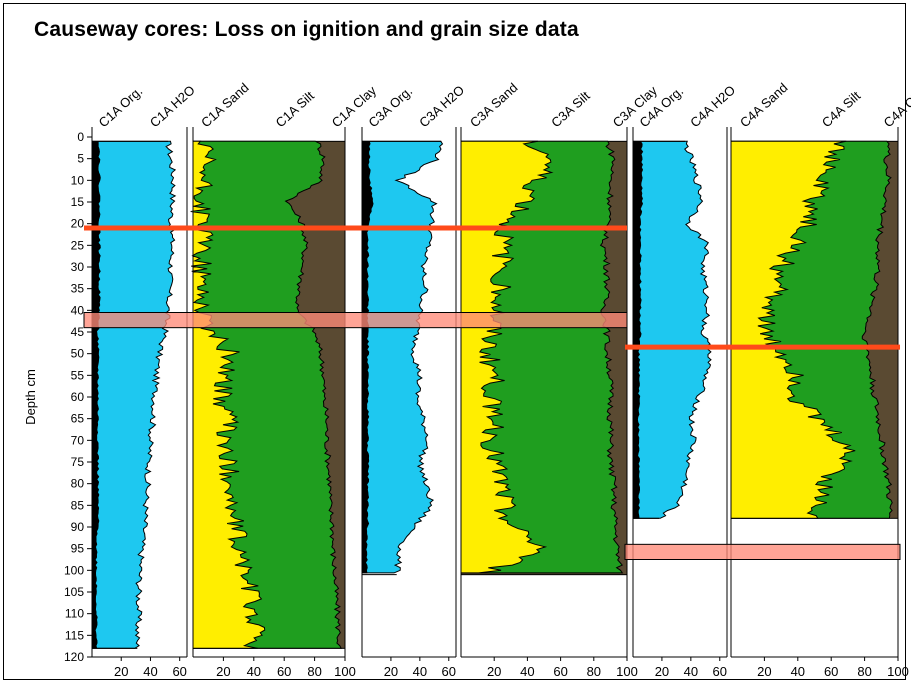 This screenshot has width=911, height=685. Describe the element at coordinates (78, 267) in the screenshot. I see `depth-tick-label: 30` at that location.